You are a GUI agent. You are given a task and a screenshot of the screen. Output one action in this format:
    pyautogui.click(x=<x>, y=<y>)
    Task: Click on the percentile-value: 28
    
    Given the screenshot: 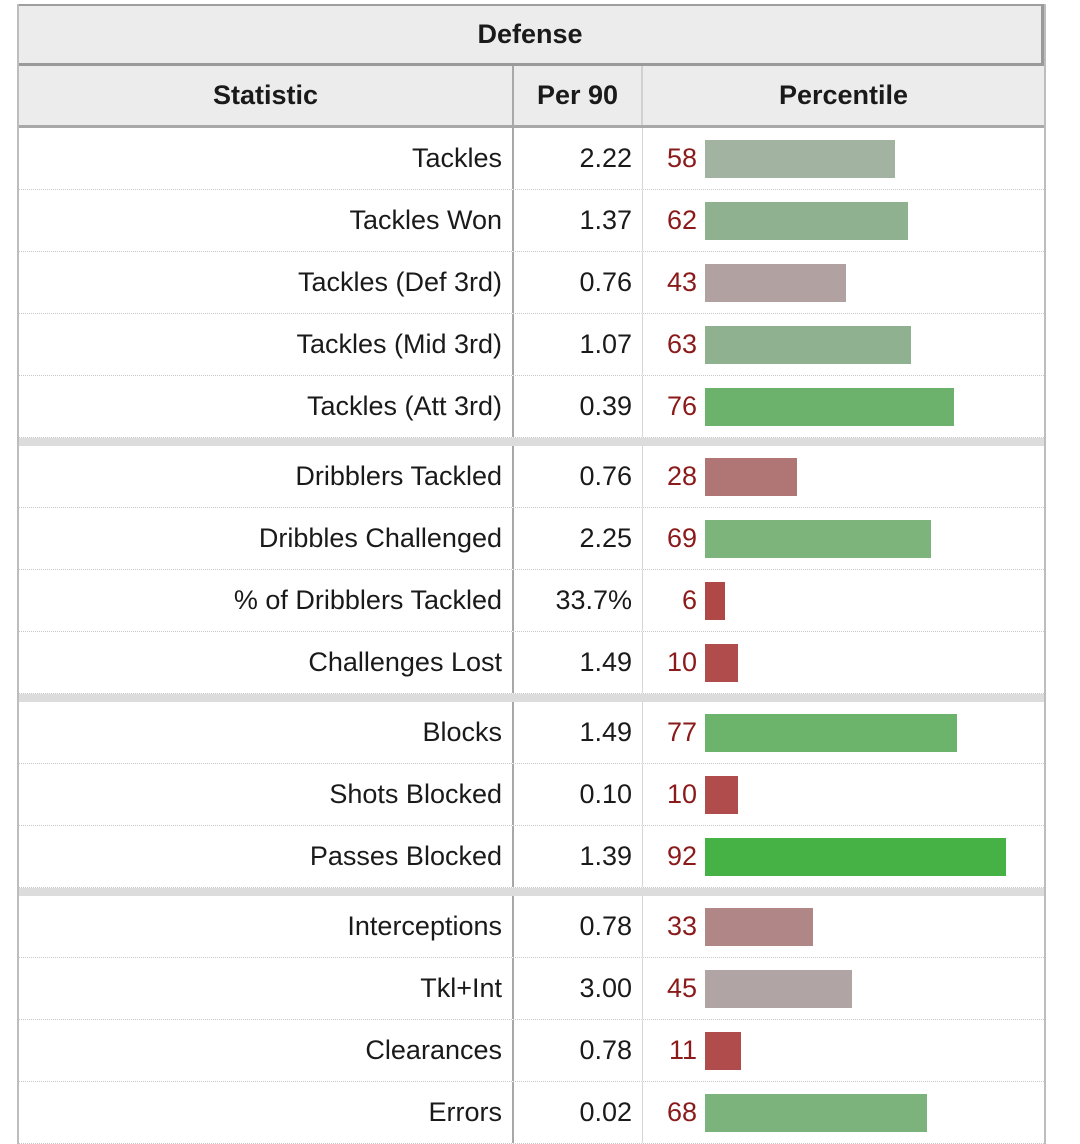 What is the action you would take?
    pyautogui.click(x=681, y=476)
    